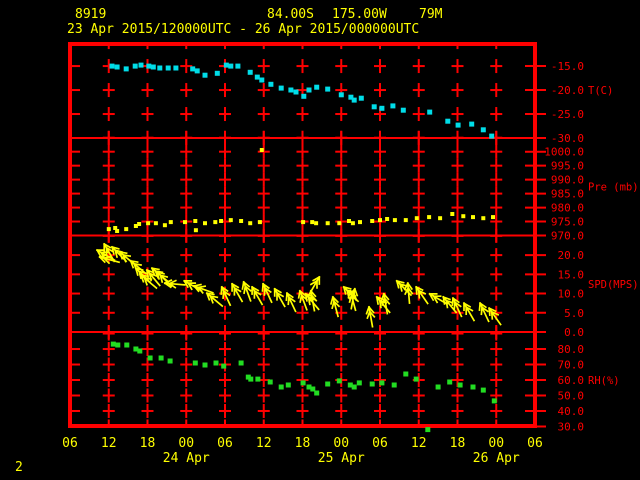  What do you see at coordinates (571, 395) in the screenshot?
I see `axis-tick-label: 50.0` at bounding box center [571, 395].